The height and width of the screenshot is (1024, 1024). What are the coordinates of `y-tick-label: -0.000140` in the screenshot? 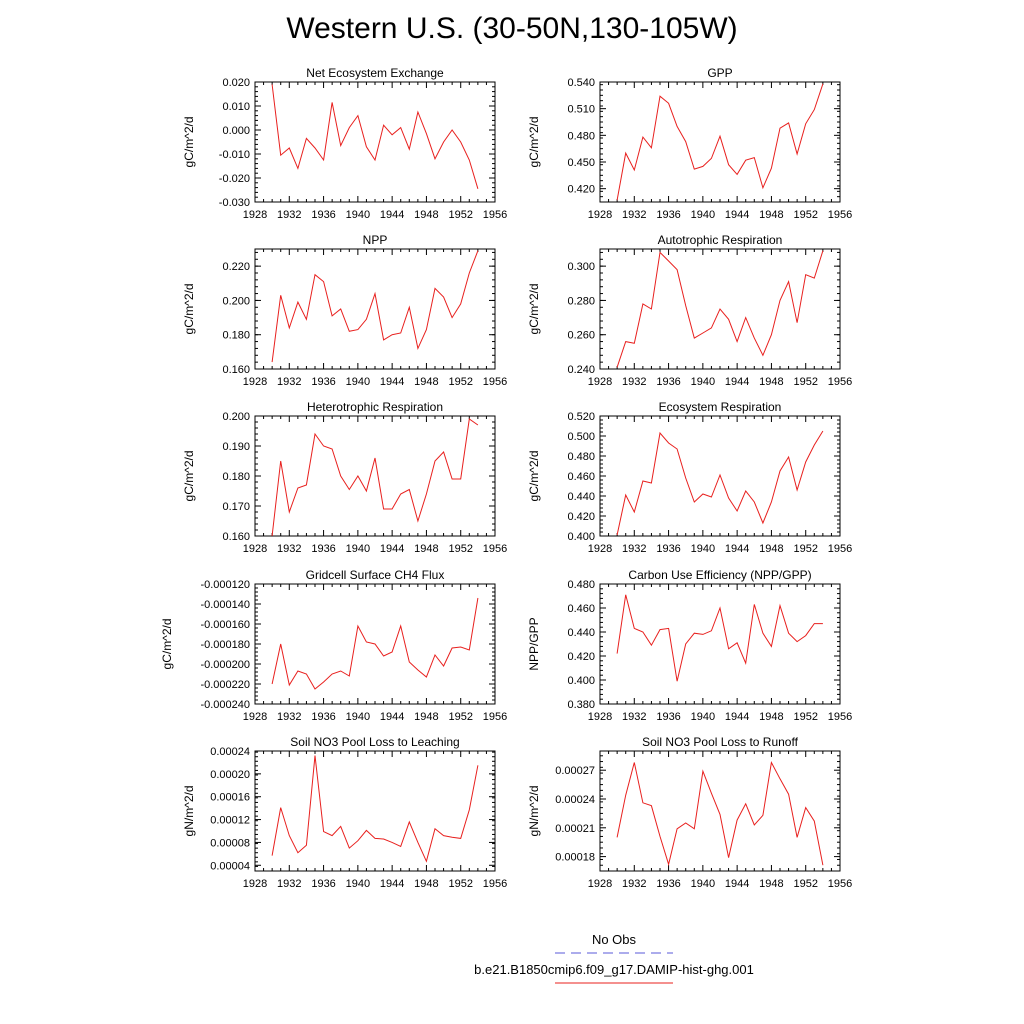 It's located at (225, 605).